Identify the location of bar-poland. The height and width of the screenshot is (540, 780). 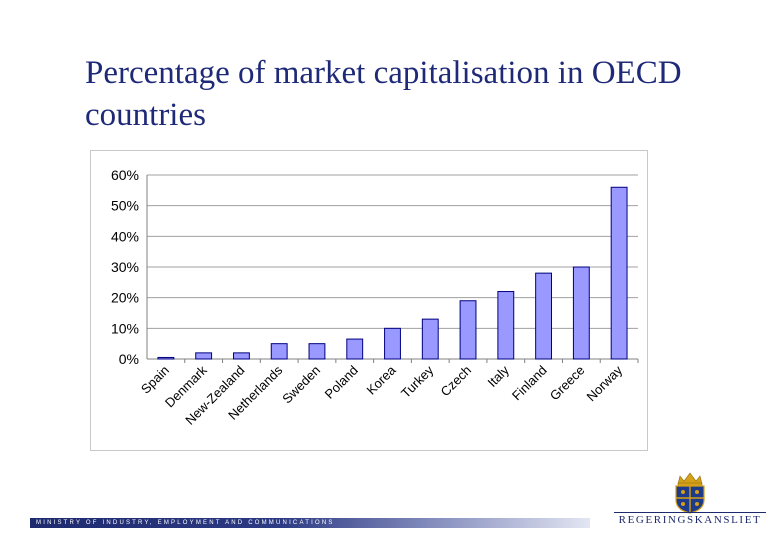
(355, 349).